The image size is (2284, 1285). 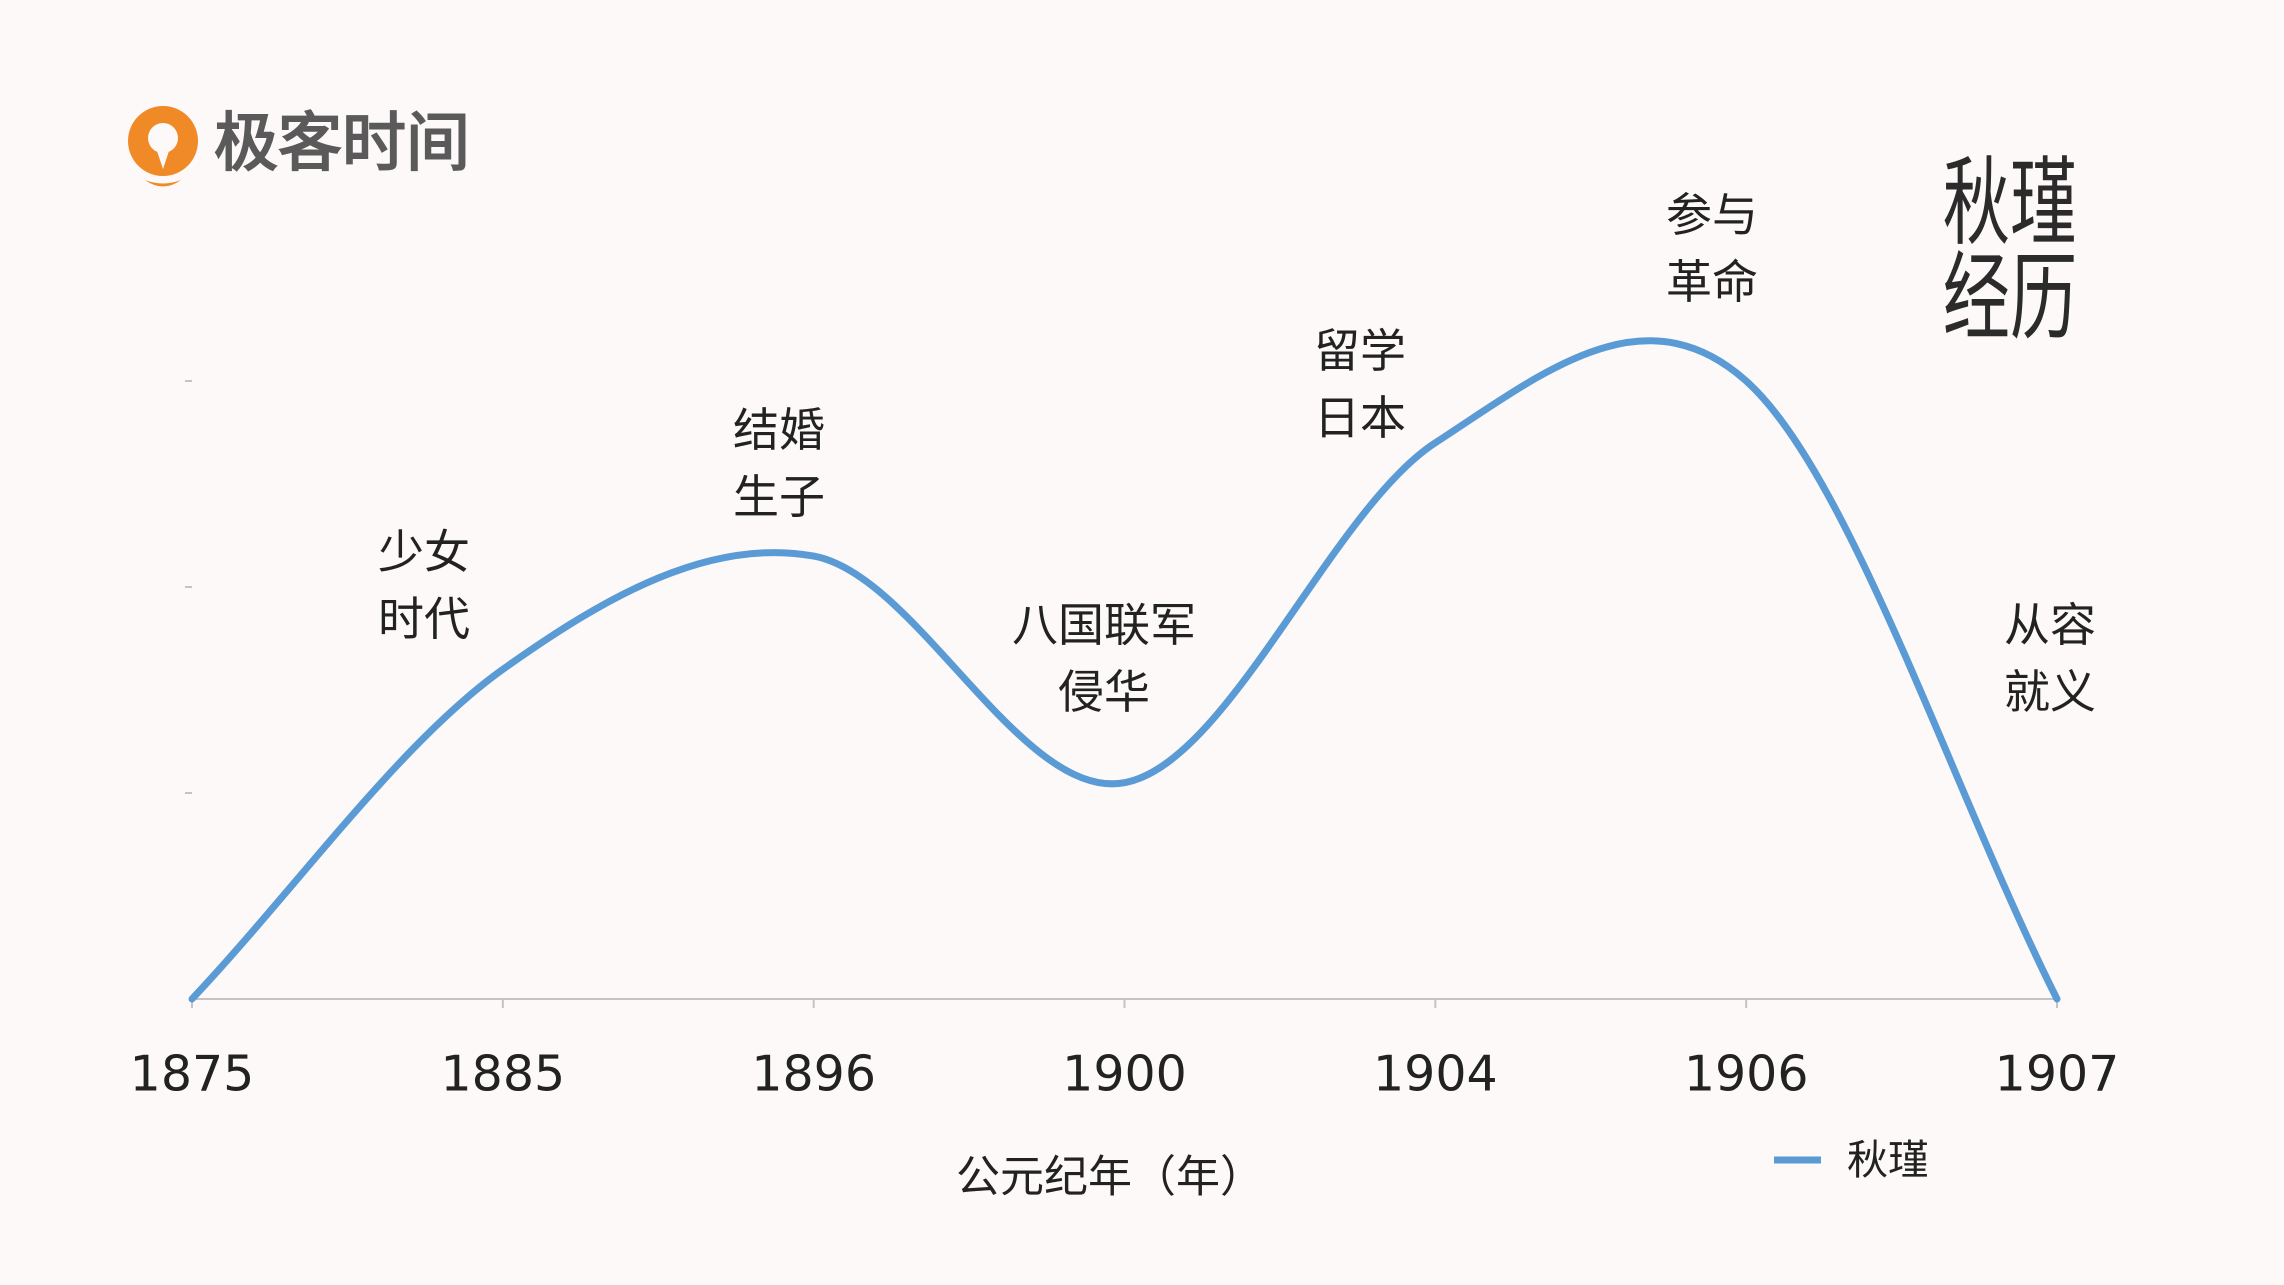 I want to click on annotation-label: 参与革命, so click(x=1712, y=248).